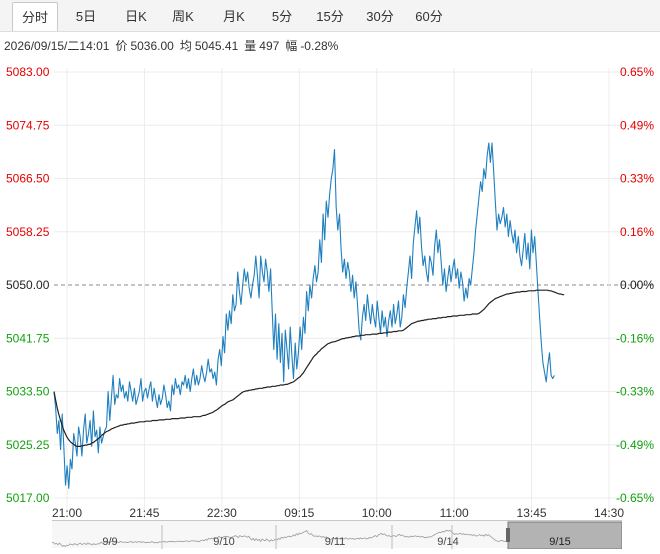 The height and width of the screenshot is (554, 660). I want to click on y-tick-label: 5017.00, so click(28, 498).